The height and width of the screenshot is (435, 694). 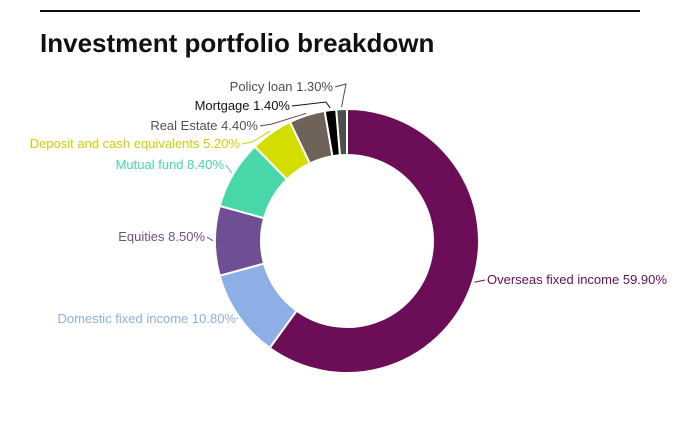 What do you see at coordinates (170, 164) in the screenshot?
I see `slice-label: Mutual fund 8.40%` at bounding box center [170, 164].